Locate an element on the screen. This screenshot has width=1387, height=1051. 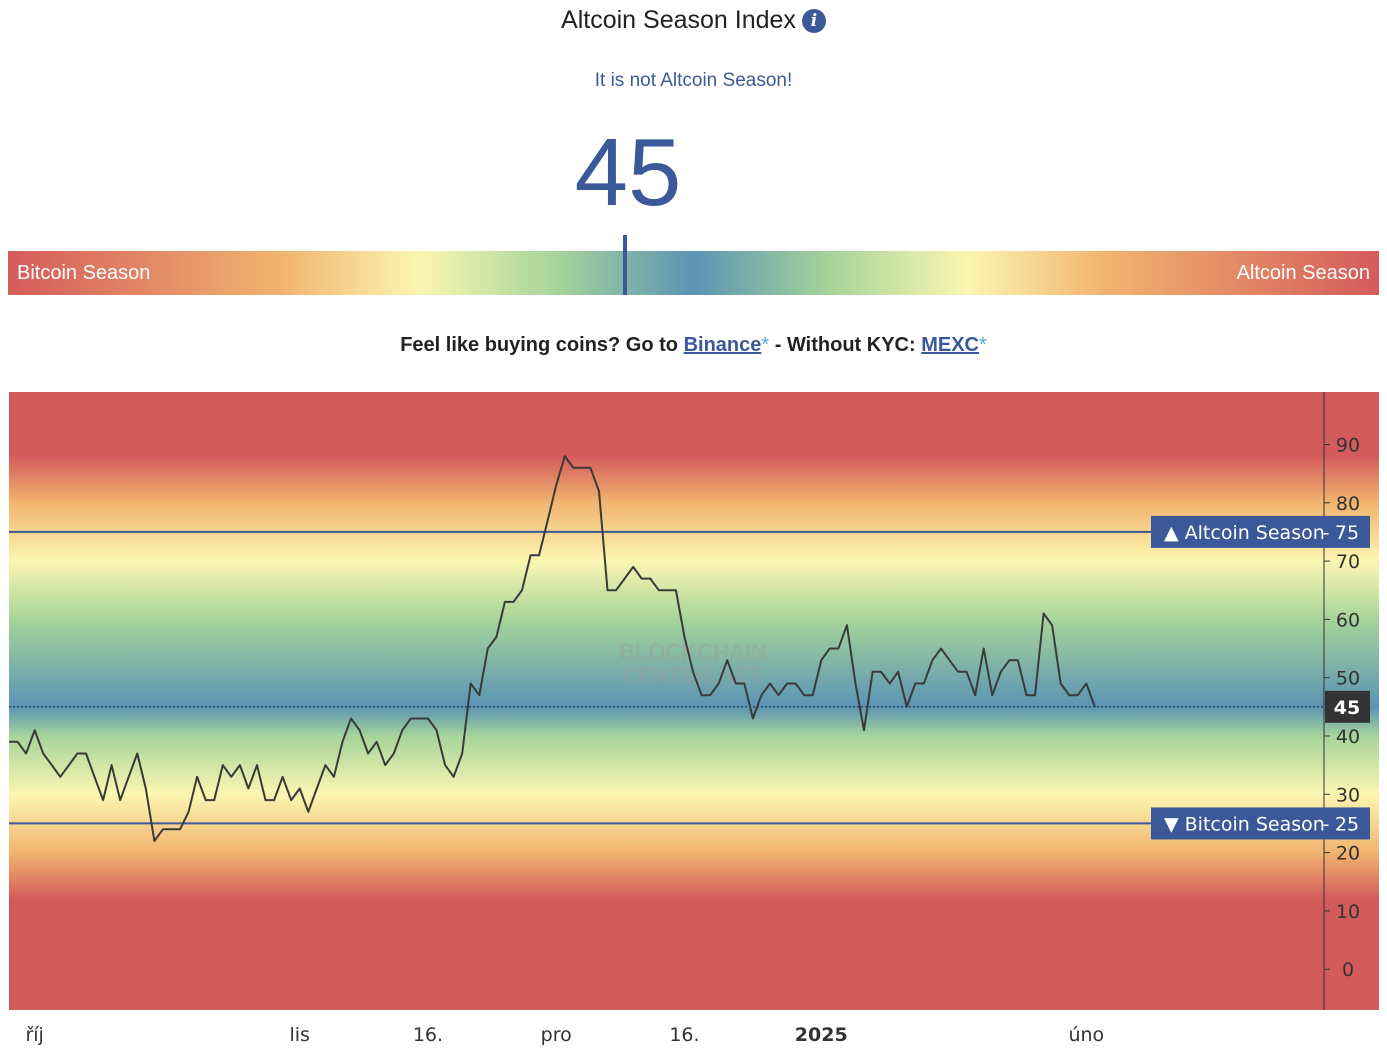
gauge-right-label: Altcoin Season is located at coordinates (1303, 273).